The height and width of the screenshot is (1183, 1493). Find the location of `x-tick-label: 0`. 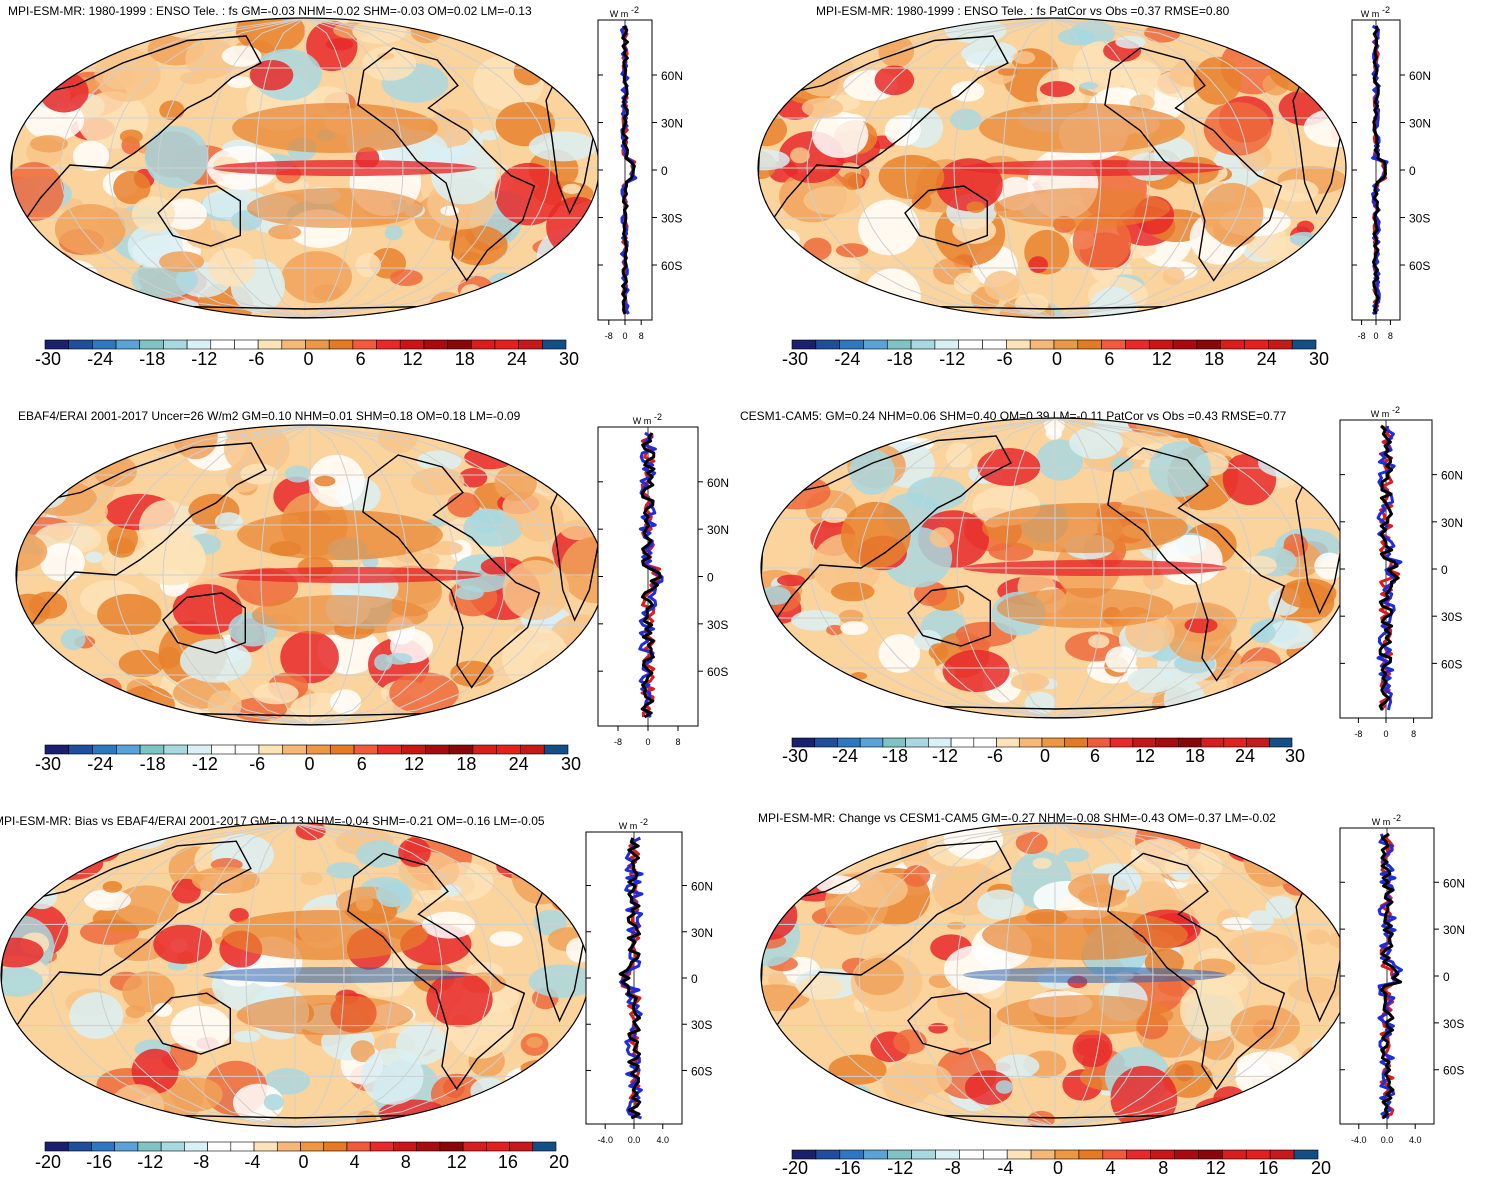

x-tick-label: 0 is located at coordinates (647, 742).